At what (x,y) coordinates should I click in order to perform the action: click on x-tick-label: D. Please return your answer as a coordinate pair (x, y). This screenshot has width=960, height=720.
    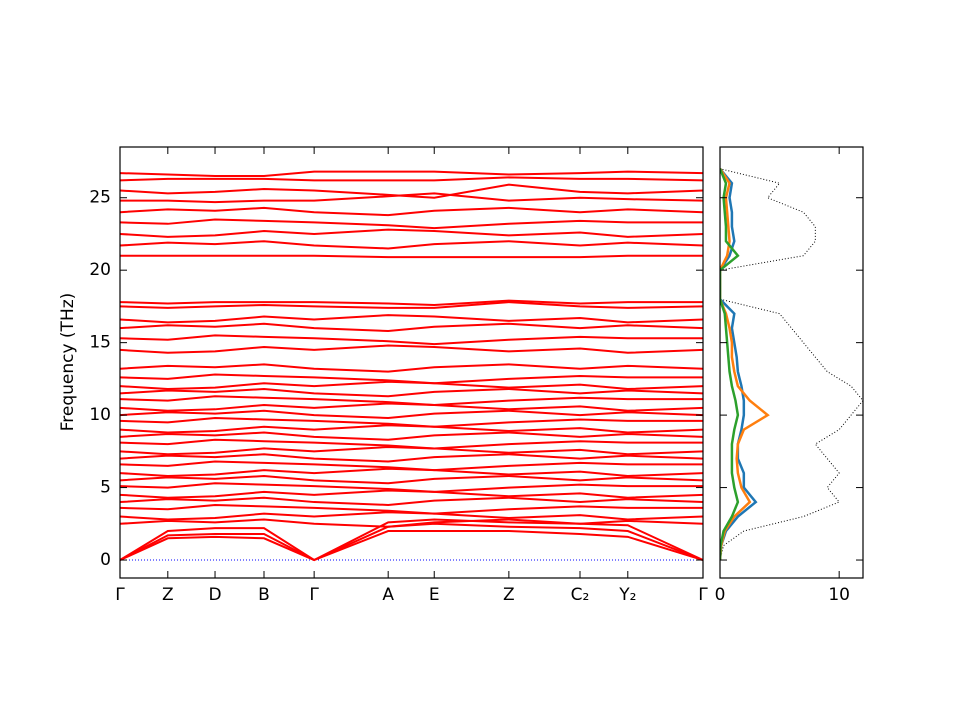
    Looking at the image, I should click on (214, 595).